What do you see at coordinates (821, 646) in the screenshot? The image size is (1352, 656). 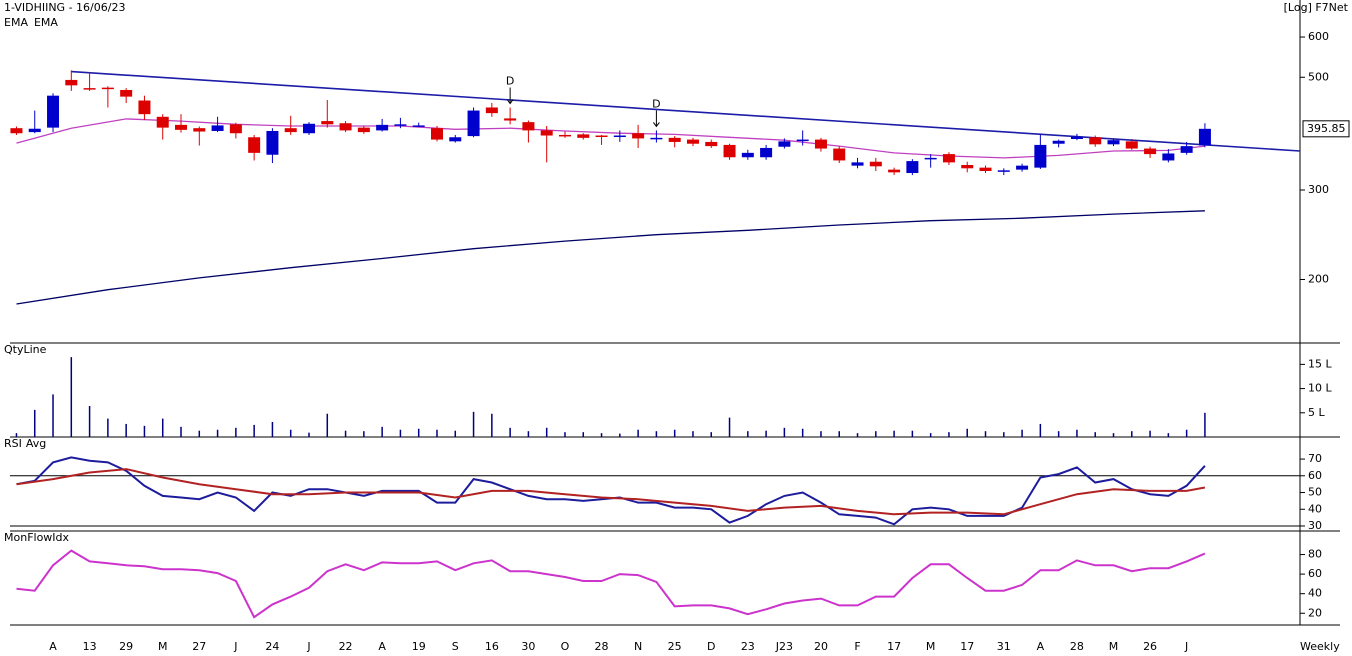 I see `x-tick-label: 20` at bounding box center [821, 646].